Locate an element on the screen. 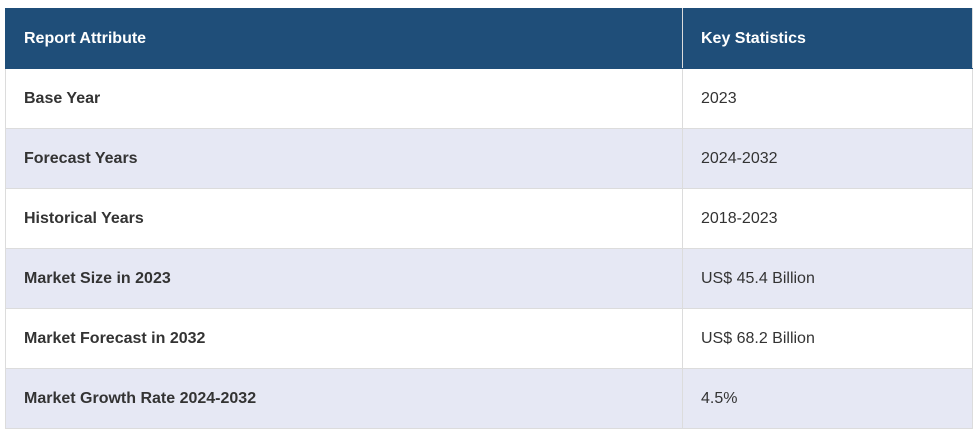 The image size is (976, 440). attribute-cell: Historical Years is located at coordinates (344, 218).